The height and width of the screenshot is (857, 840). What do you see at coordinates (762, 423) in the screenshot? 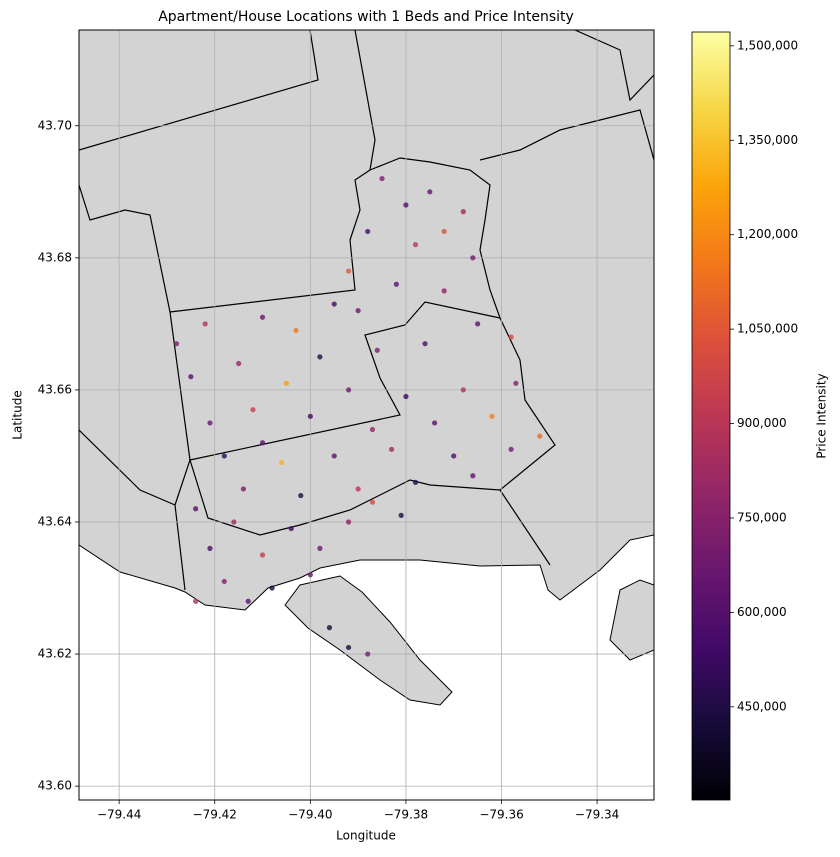
I see `colorbar-tick-label: 900,000` at bounding box center [762, 423].